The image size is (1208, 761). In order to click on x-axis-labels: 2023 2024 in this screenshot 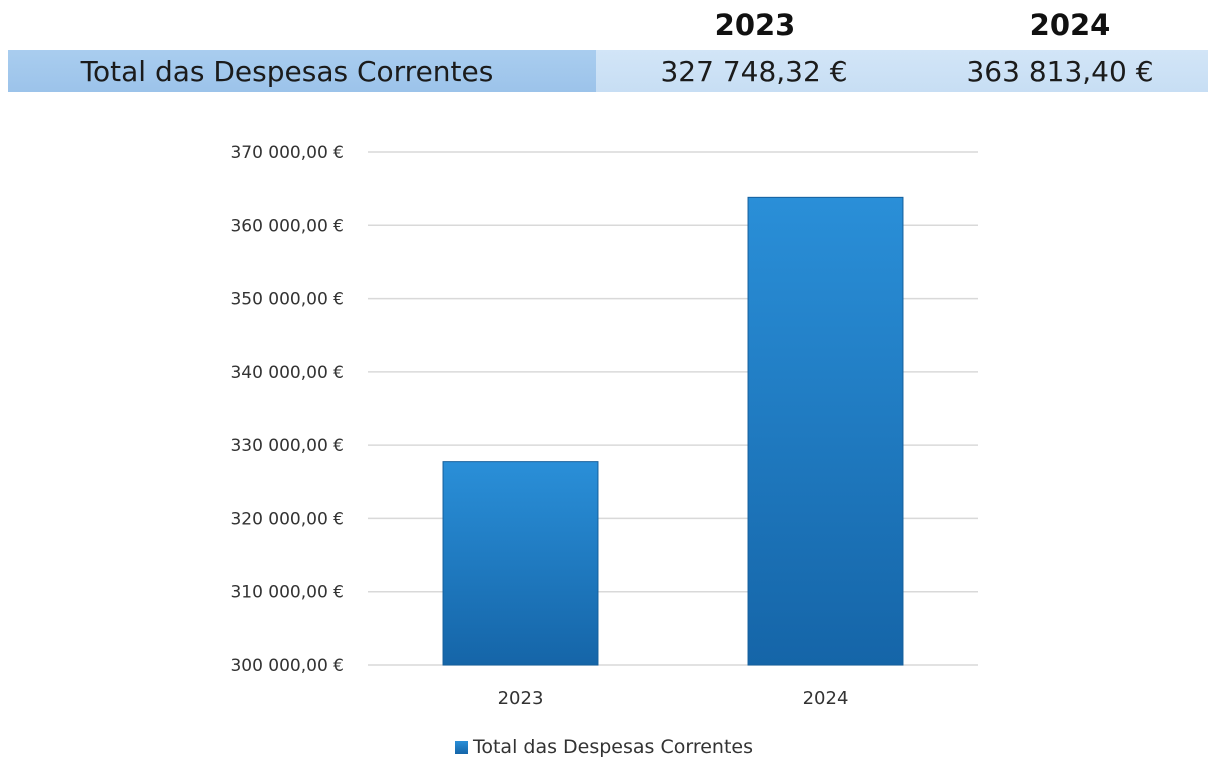, I will do `click(673, 698)`.